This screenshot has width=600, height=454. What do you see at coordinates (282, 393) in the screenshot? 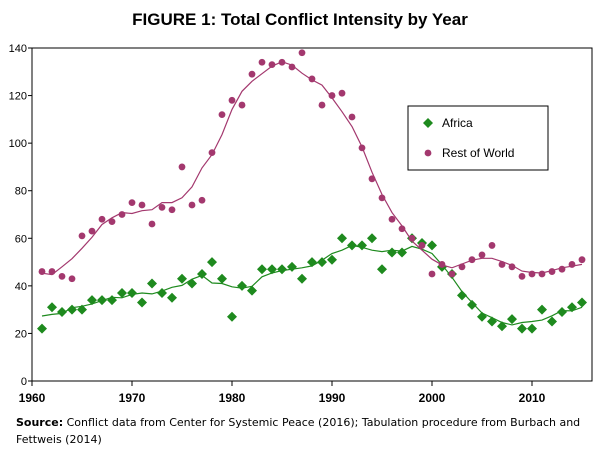
I see `x-axis: 1960 1970 1980 1990 2000 2010` at bounding box center [282, 393].